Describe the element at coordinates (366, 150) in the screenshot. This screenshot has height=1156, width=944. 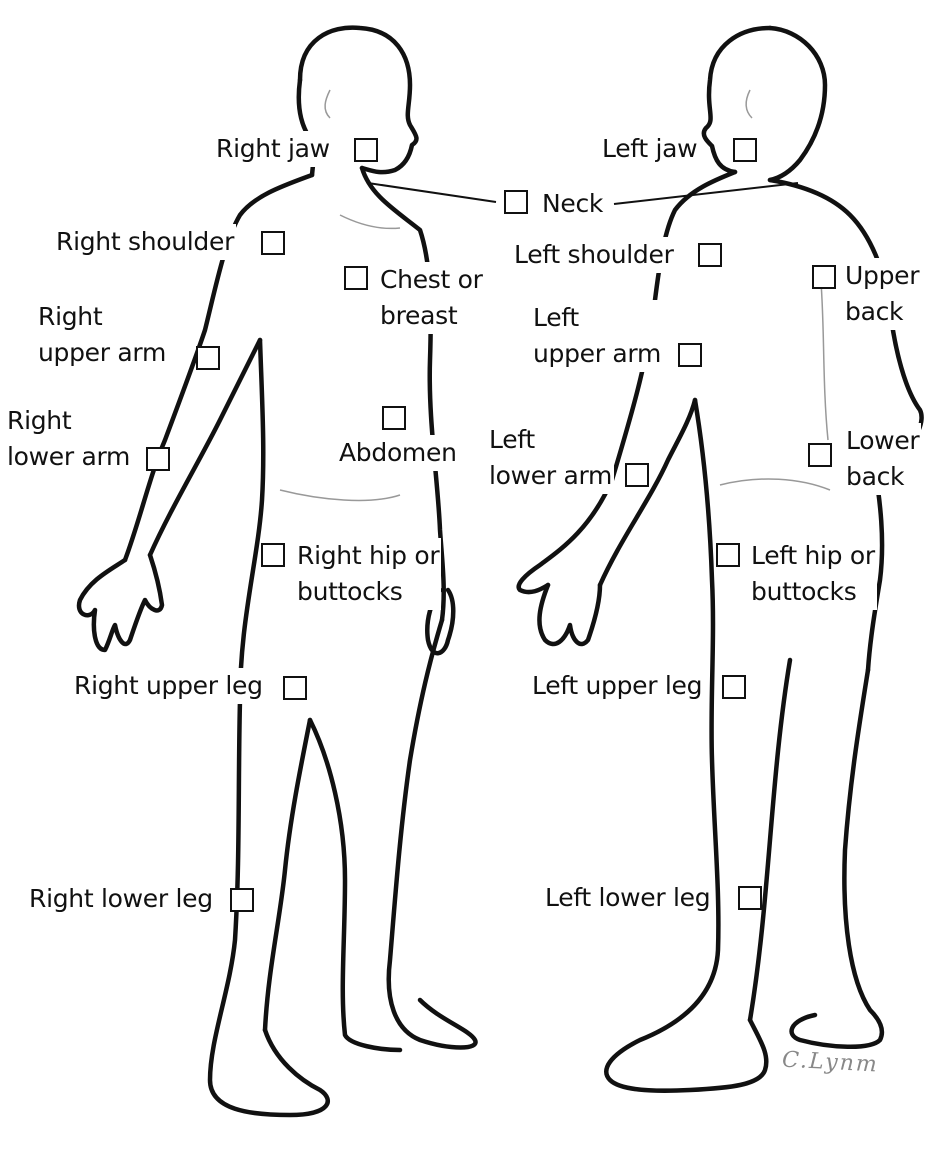
I see `checkbox-right-jaw` at that location.